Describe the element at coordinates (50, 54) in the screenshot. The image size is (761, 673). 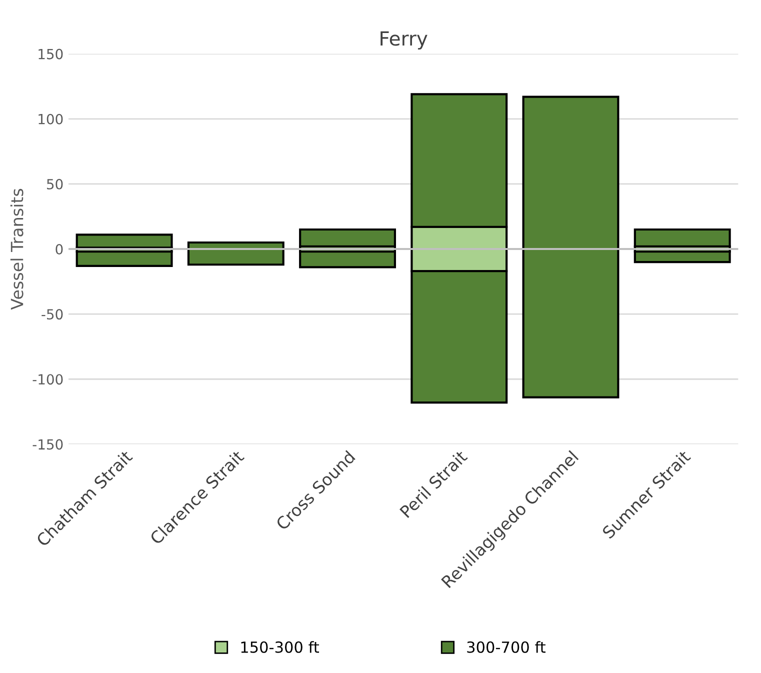
I see `y-tick-label: 150` at that location.